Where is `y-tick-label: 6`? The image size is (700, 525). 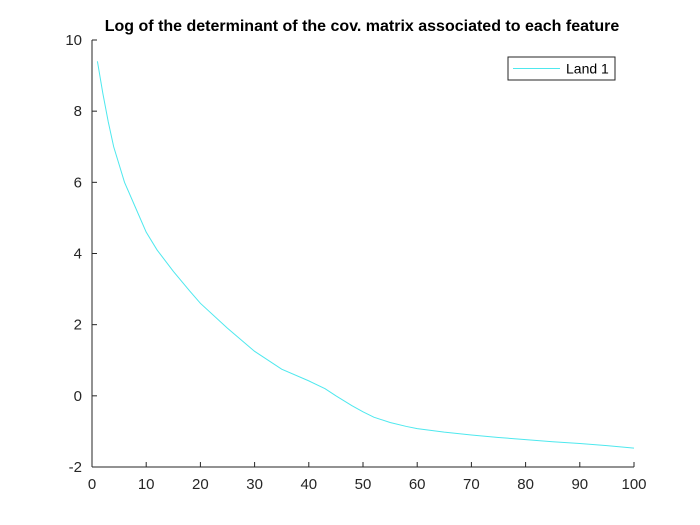
y-tick-label: 6 is located at coordinates (78, 182).